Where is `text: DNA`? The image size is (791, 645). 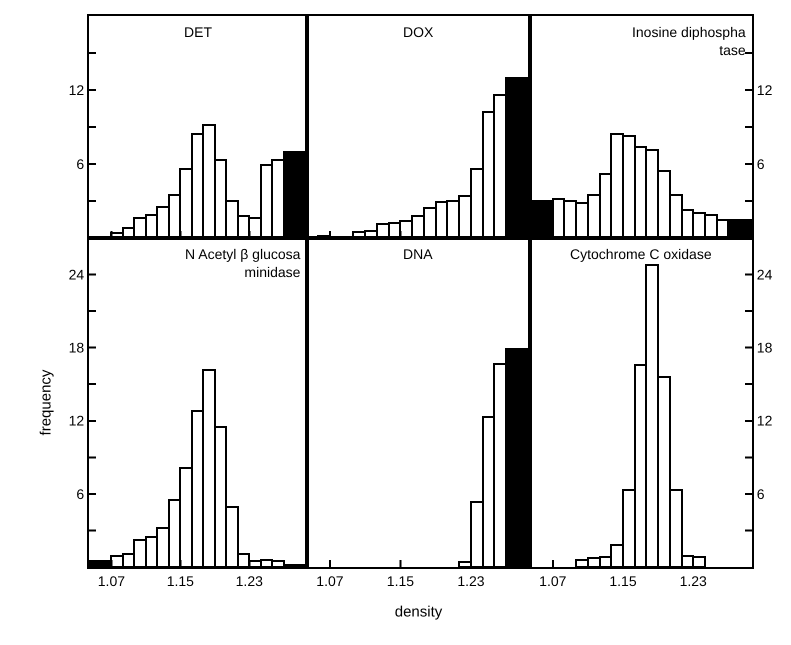
text: DNA is located at coordinates (418, 254).